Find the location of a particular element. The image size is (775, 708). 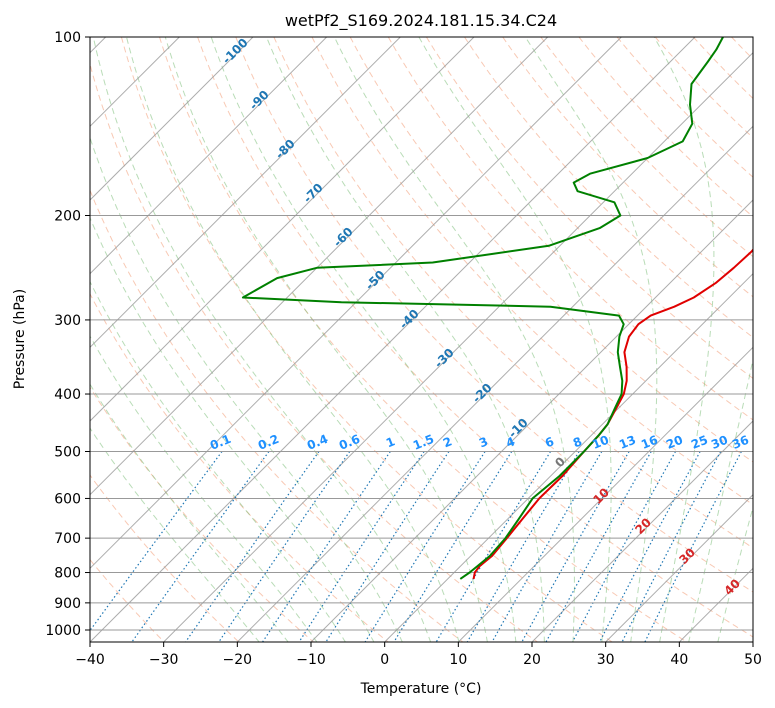

x-tick-label: 10 is located at coordinates (458, 660).